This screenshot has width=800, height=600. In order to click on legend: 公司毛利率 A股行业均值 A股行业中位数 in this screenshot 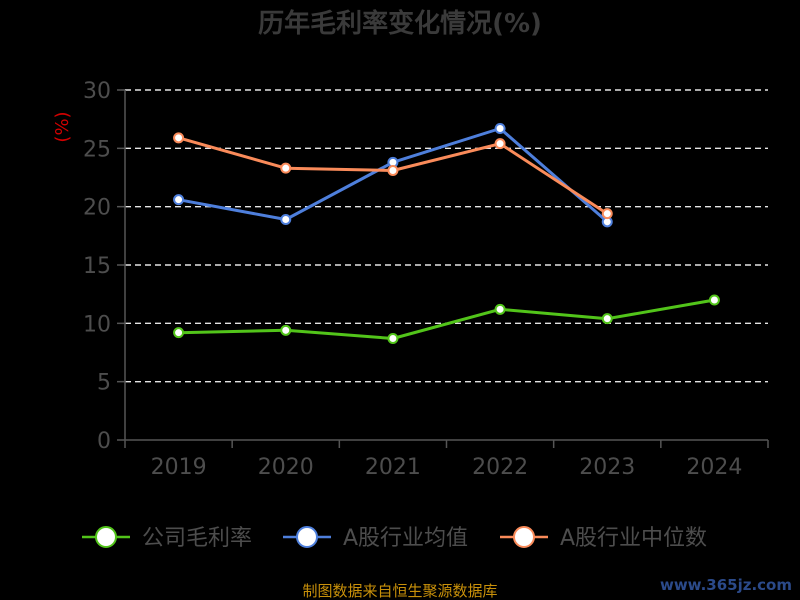, I will do `click(394, 538)`.